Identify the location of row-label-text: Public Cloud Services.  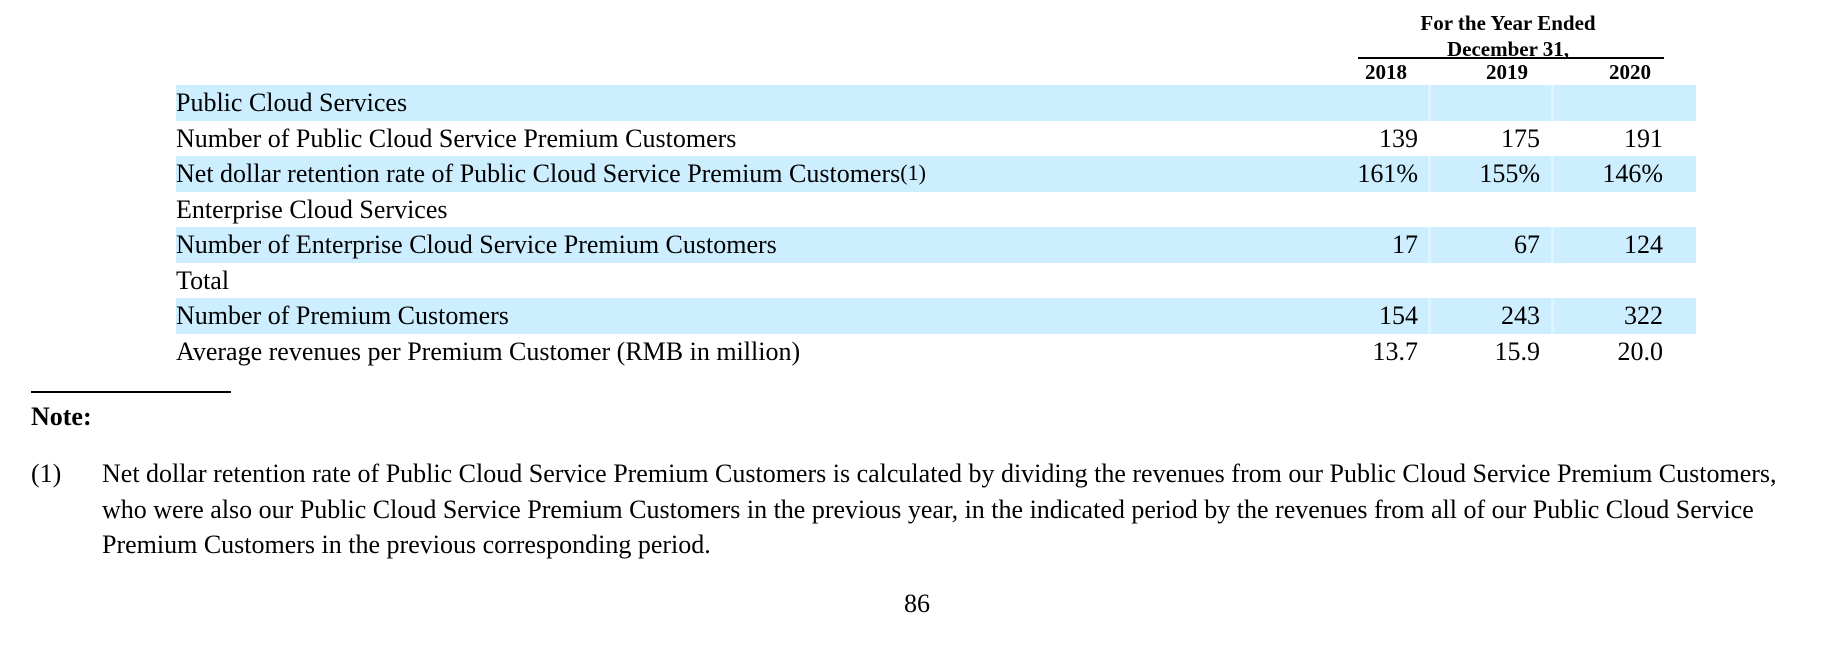
(292, 102).